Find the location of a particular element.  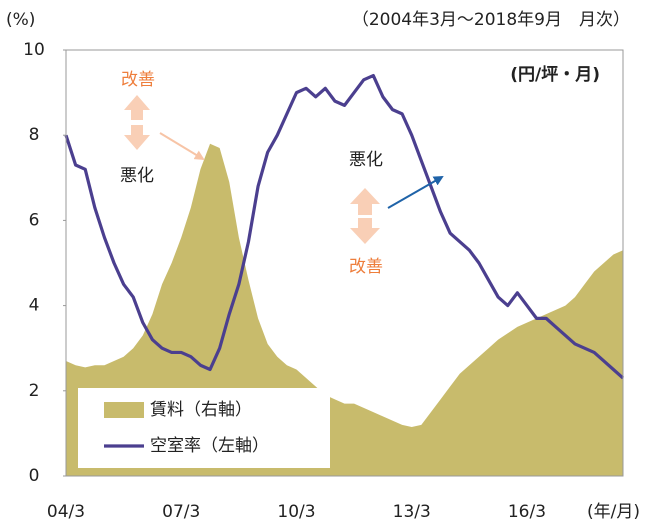

x-tick-label: 04/3 is located at coordinates (66, 512).